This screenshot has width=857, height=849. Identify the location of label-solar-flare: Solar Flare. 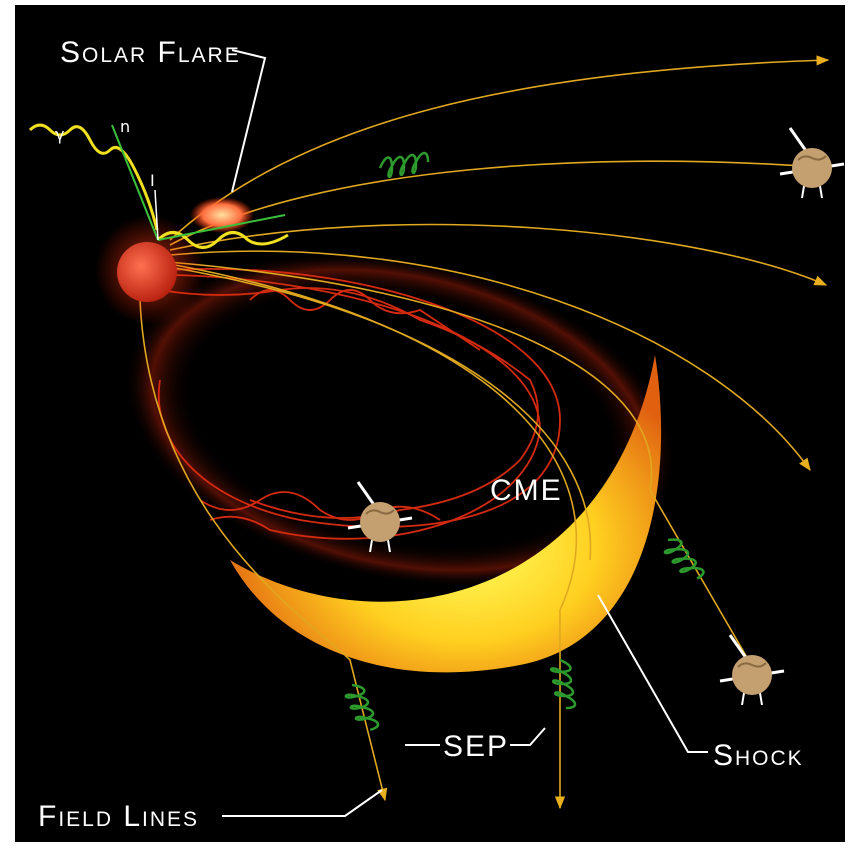
(150, 52).